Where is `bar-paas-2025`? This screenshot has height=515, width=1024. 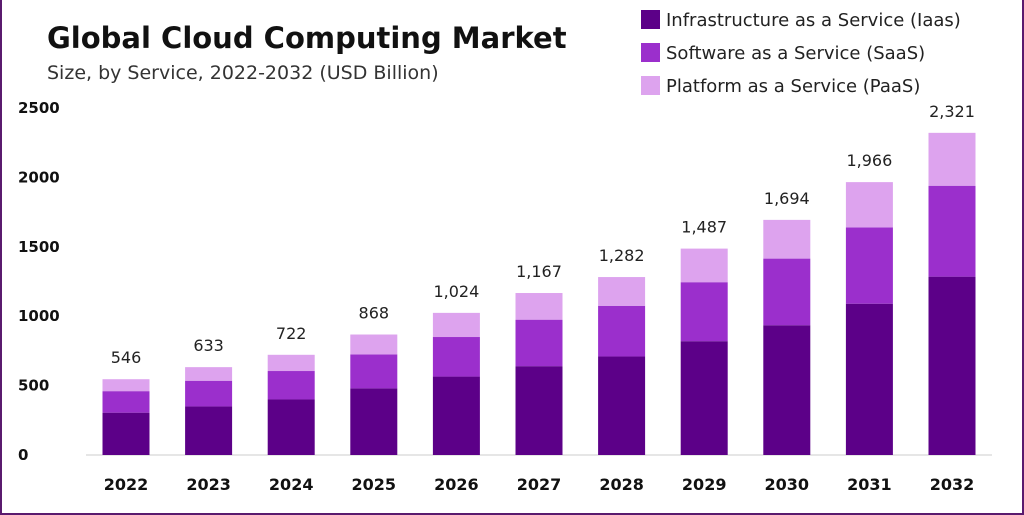 bar-paas-2025 is located at coordinates (374, 344).